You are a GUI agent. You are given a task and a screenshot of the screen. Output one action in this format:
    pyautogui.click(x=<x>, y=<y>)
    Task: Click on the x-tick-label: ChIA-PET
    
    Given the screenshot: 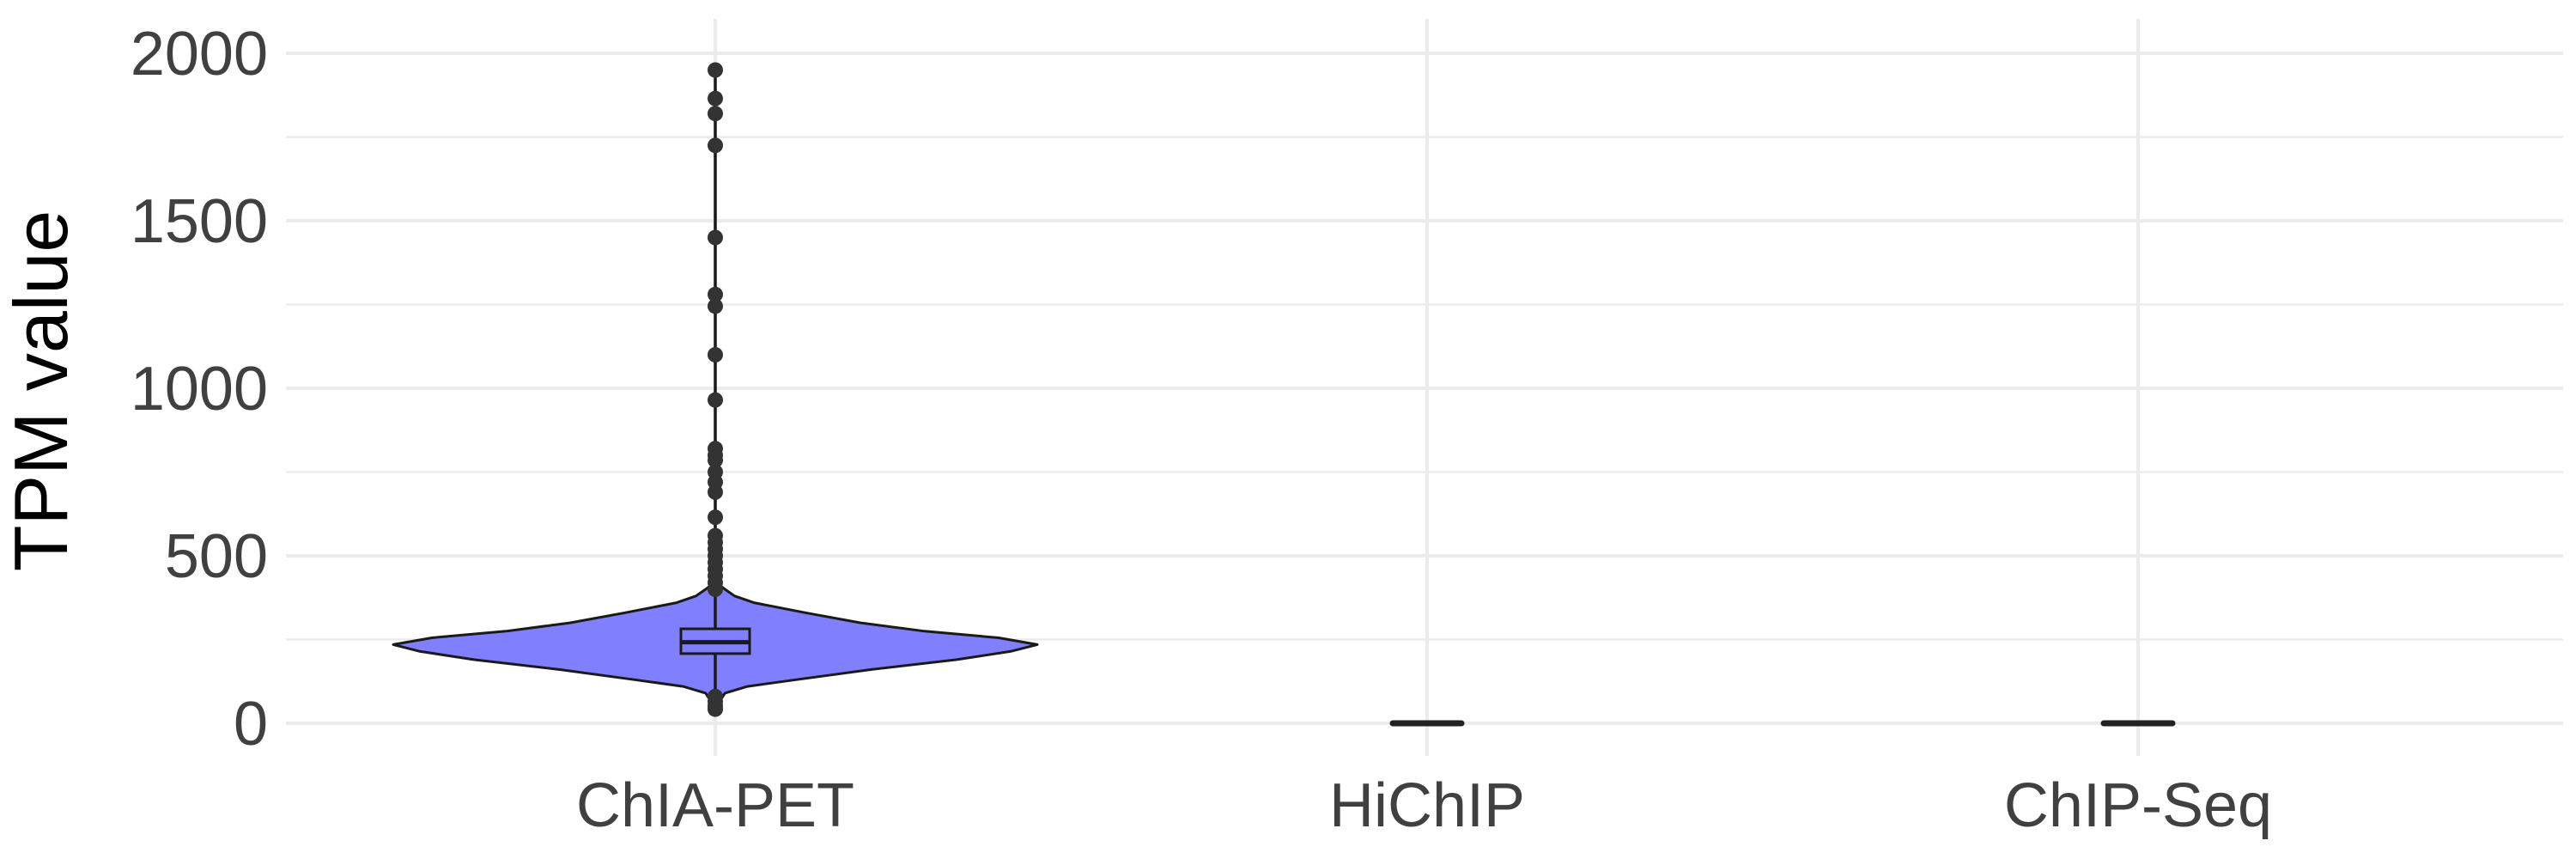 What is the action you would take?
    pyautogui.click(x=715, y=806)
    